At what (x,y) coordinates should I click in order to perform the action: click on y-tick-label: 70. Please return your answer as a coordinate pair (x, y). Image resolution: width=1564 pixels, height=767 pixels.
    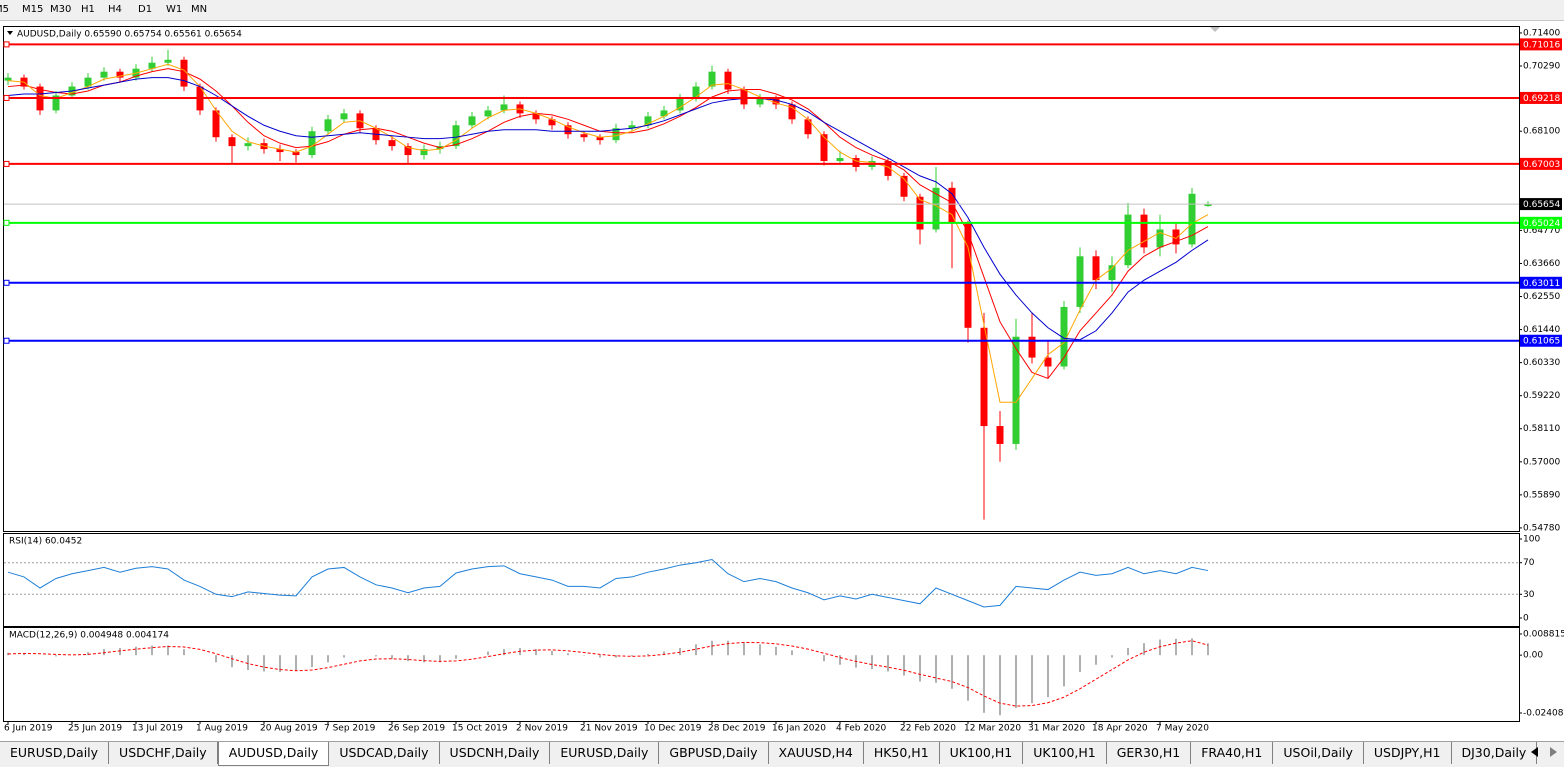
    Looking at the image, I should click on (1529, 563).